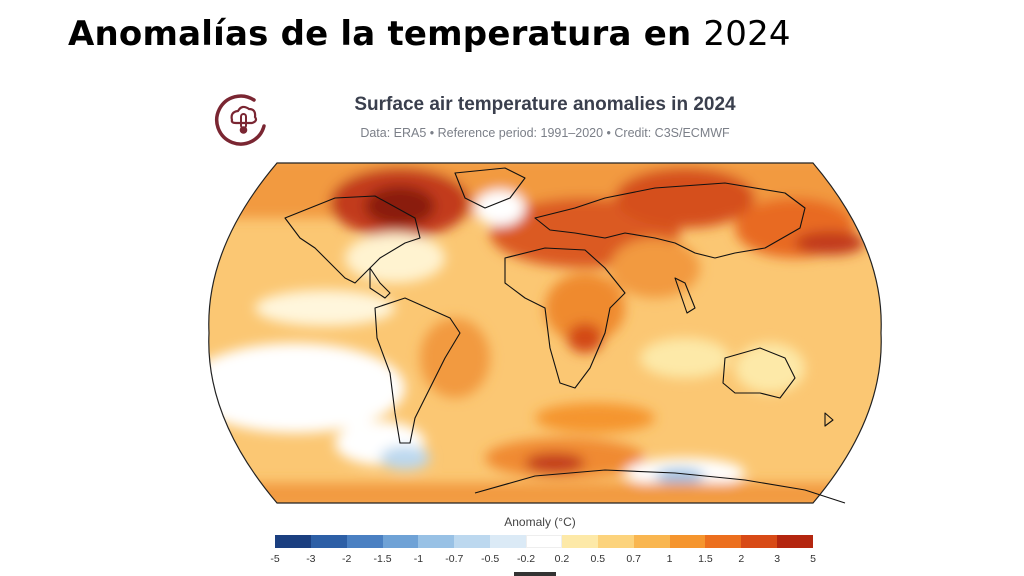  Describe the element at coordinates (562, 559) in the screenshot. I see `legend-tick-label: 0.2` at that location.